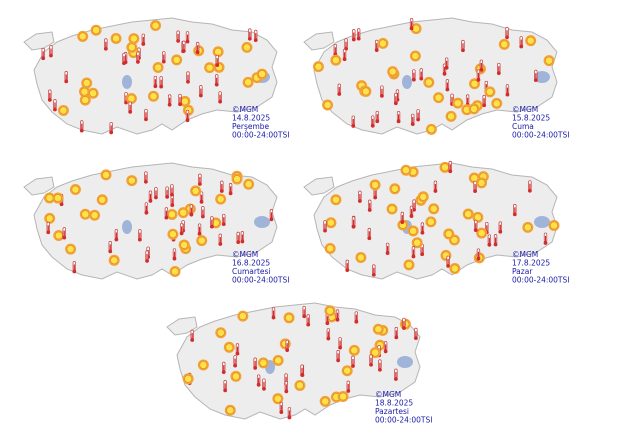  Describe the element at coordinates (251, 118) in the screenshot. I see `map-caption: 14.8.2025` at that location.